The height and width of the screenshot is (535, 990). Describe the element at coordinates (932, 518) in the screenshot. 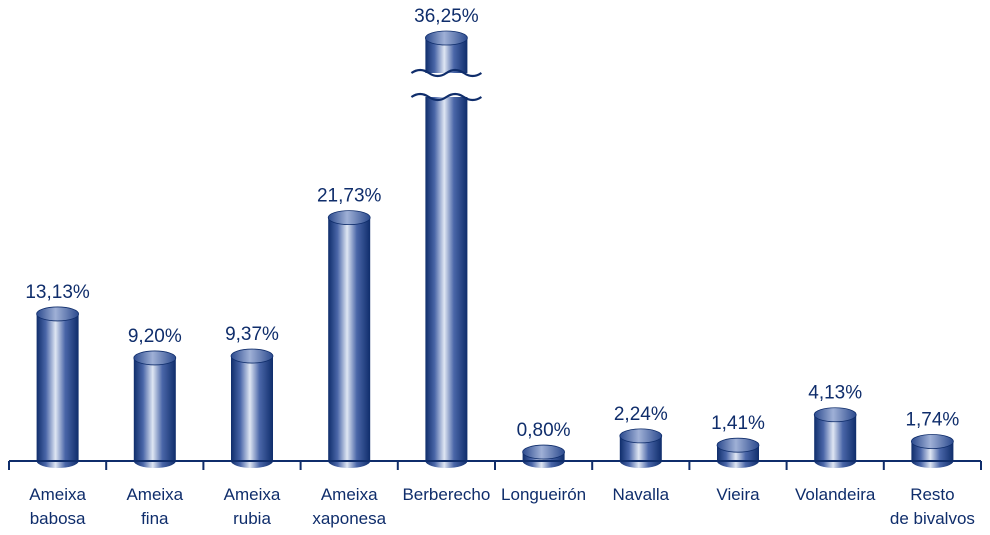

I see `category-label: de bivalvos` at that location.